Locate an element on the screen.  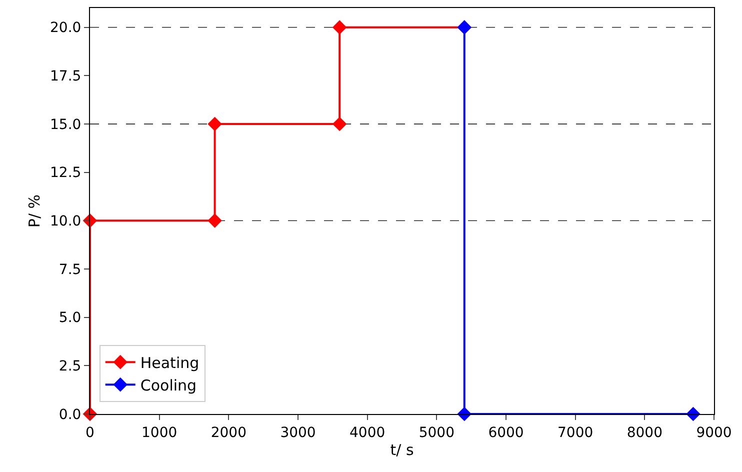
x-tick-label: 8000 is located at coordinates (644, 432).